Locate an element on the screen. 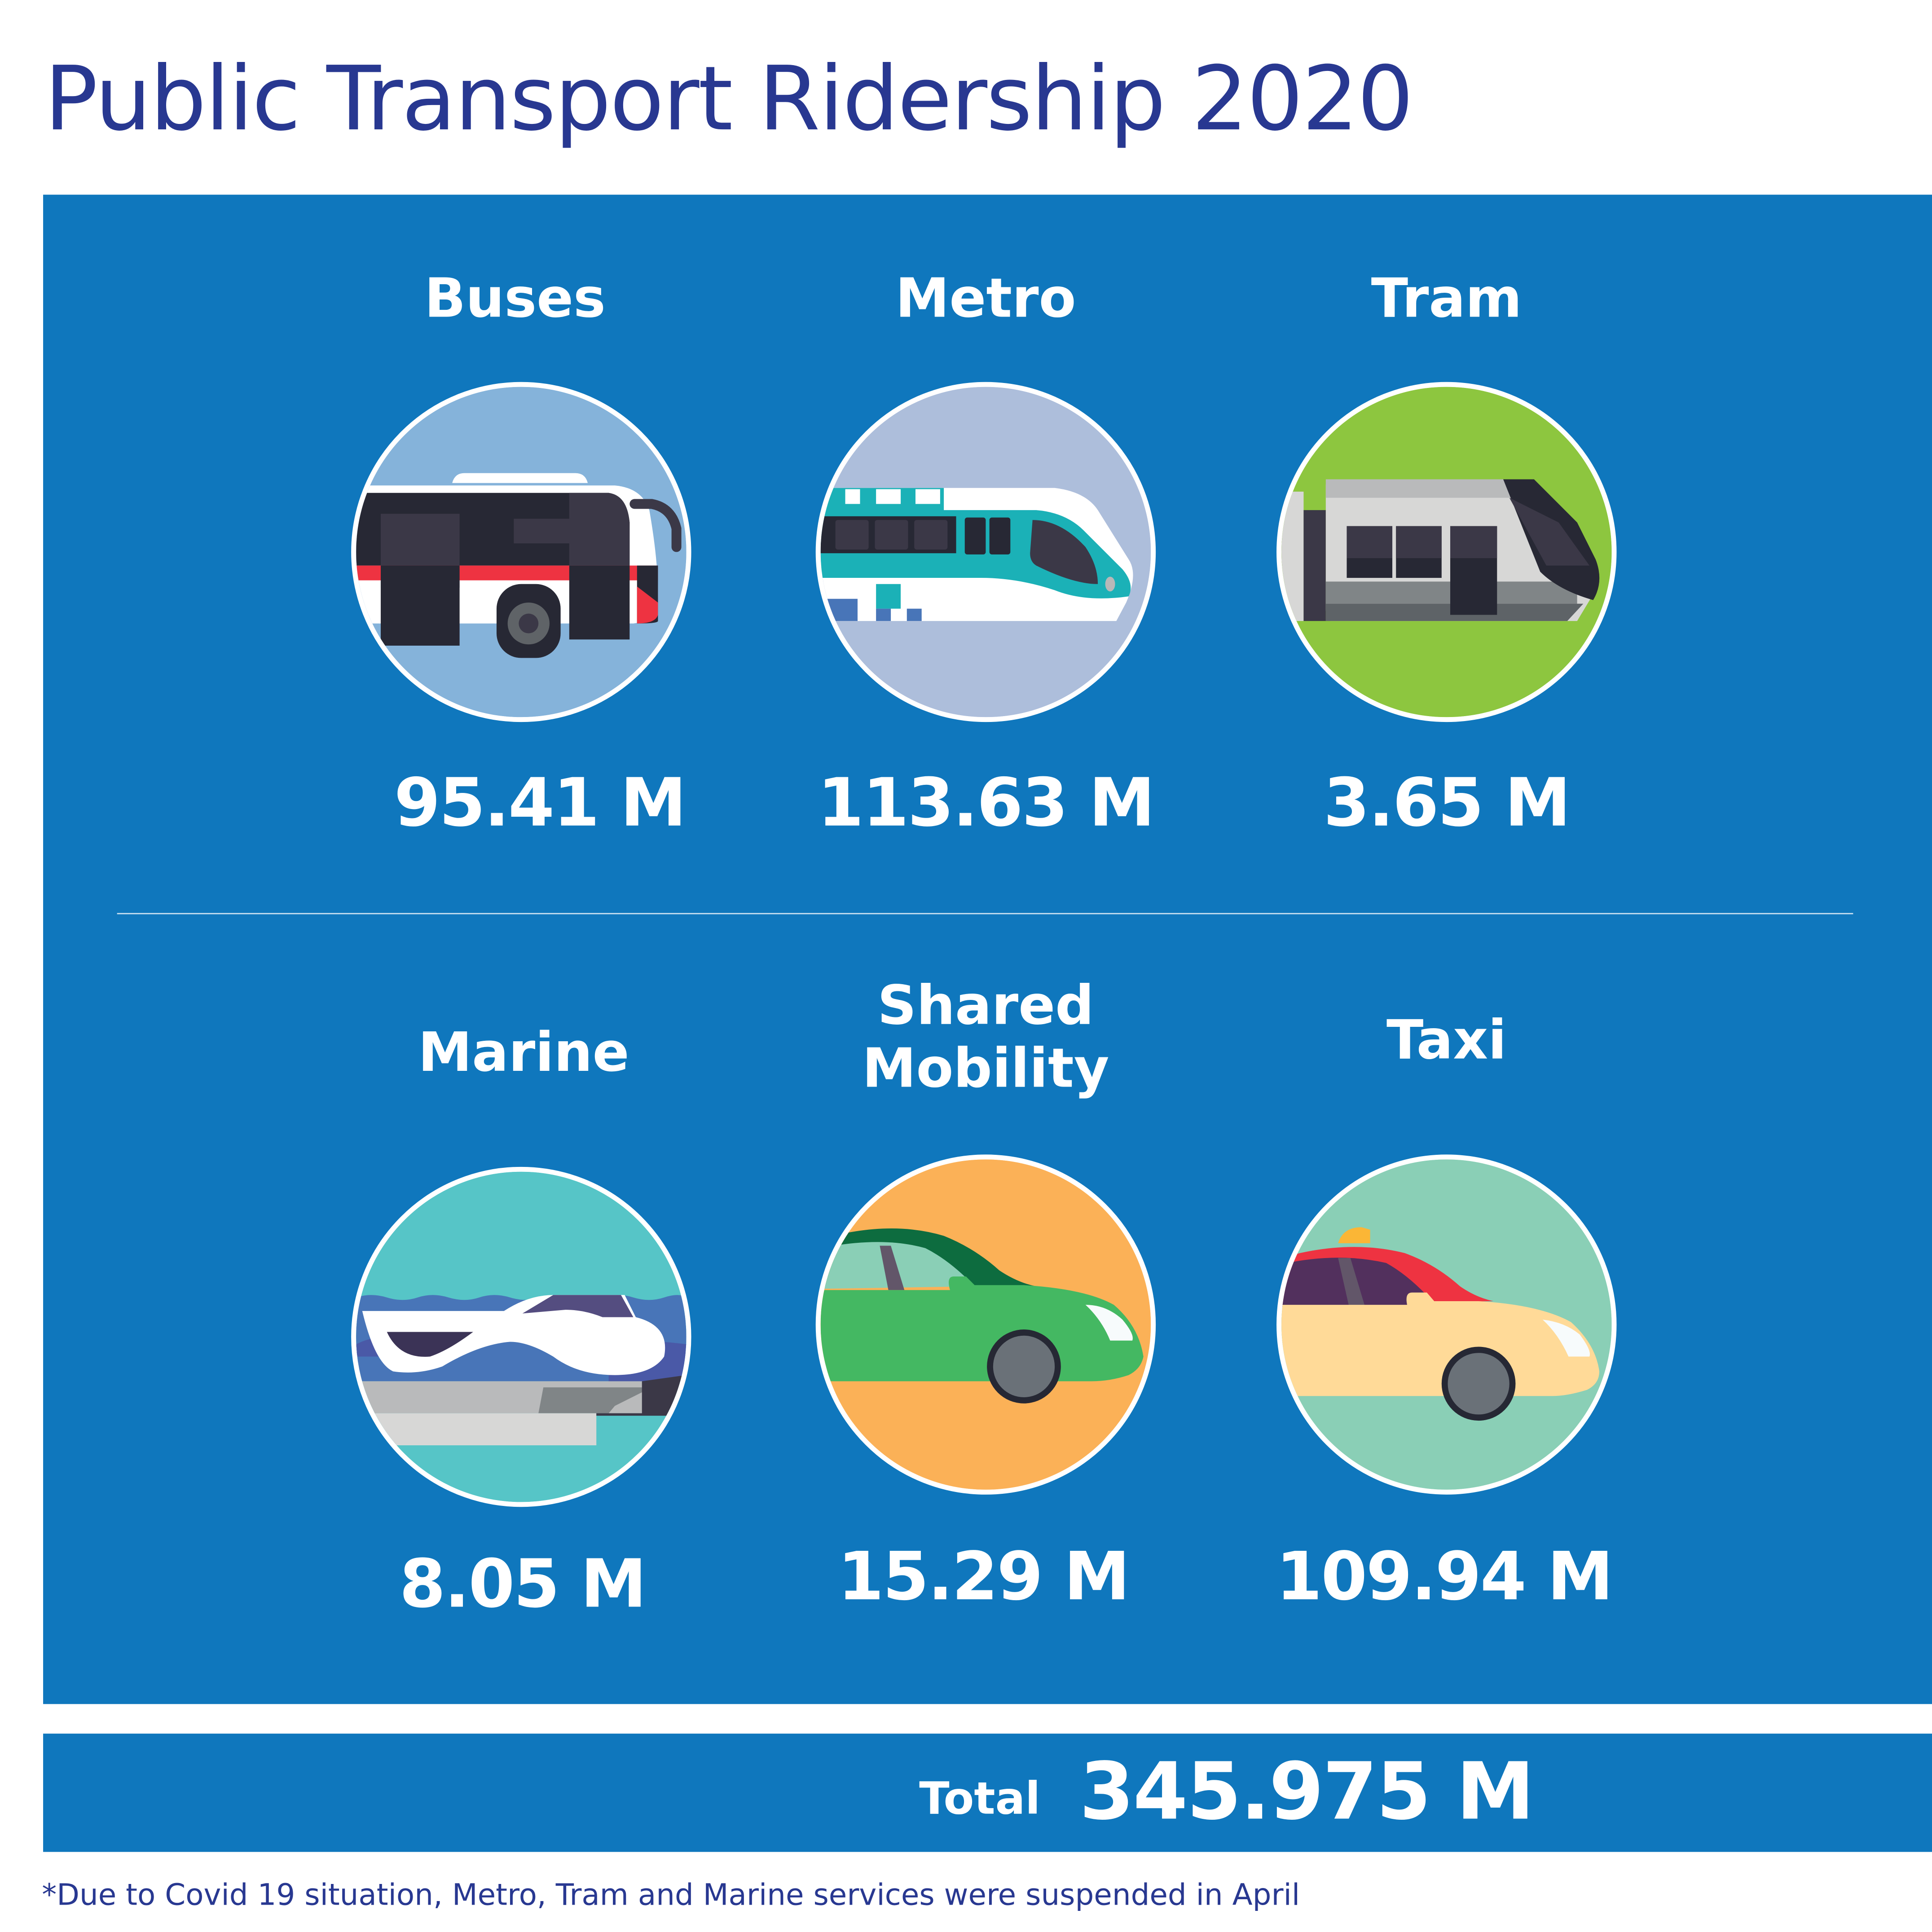 The height and width of the screenshot is (1932, 1932). mode-label-shared-mobility: Shared Mobility is located at coordinates (986, 1037).